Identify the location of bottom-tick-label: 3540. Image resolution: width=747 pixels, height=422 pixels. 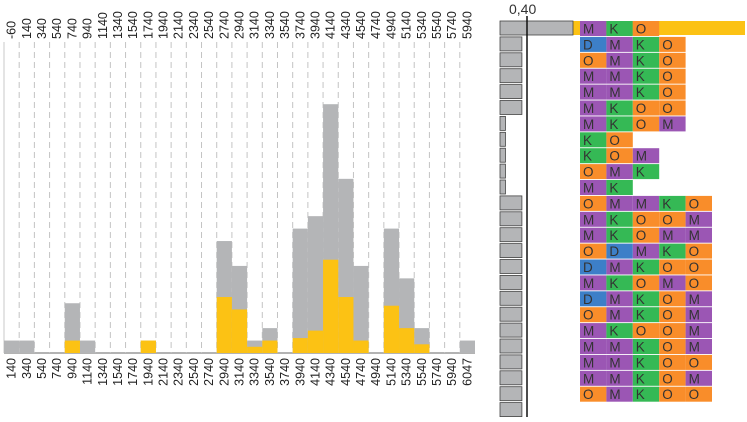
(270, 372).